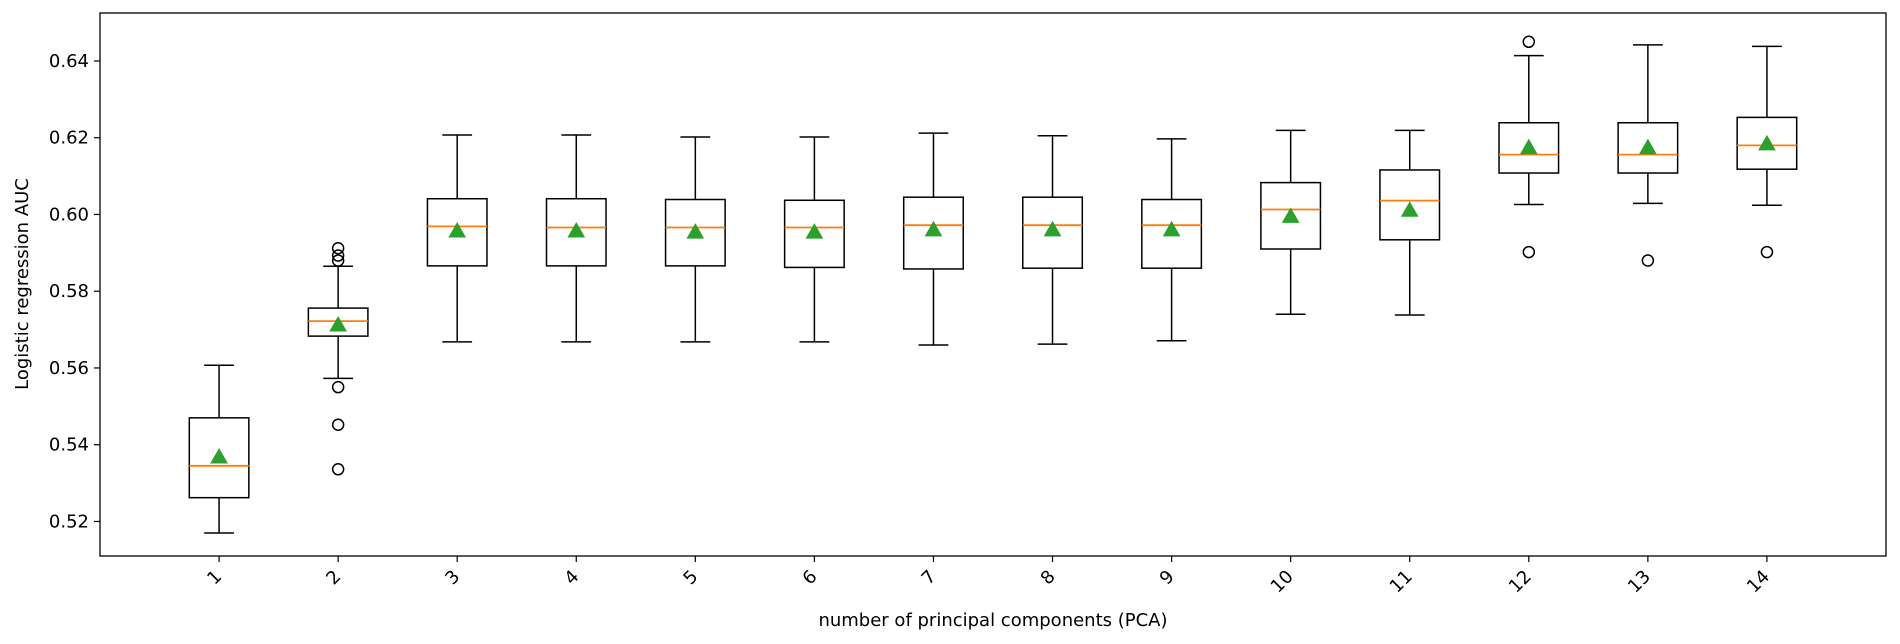  Describe the element at coordinates (69, 521) in the screenshot. I see `y-tick-label: 0.52` at that location.